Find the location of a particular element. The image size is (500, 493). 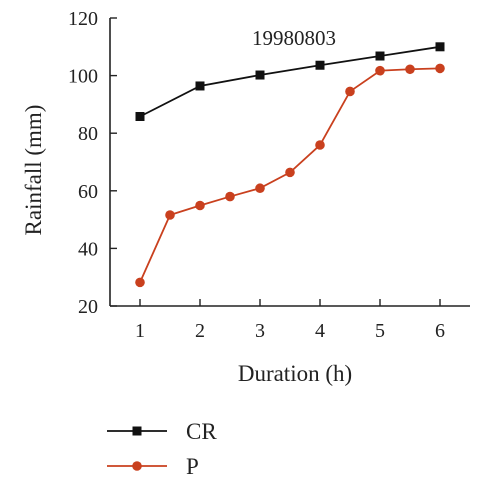

y-tick-label: 100 is located at coordinates (83, 77).